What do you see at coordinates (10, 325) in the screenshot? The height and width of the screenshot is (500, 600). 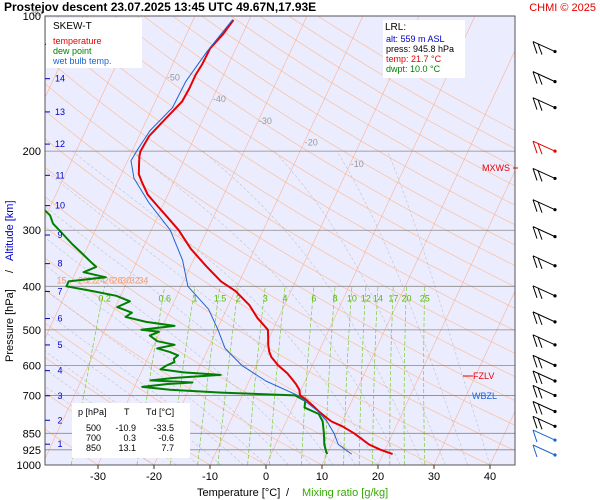 I see `y-axis-label: Pressure [hPa]` at bounding box center [10, 325].